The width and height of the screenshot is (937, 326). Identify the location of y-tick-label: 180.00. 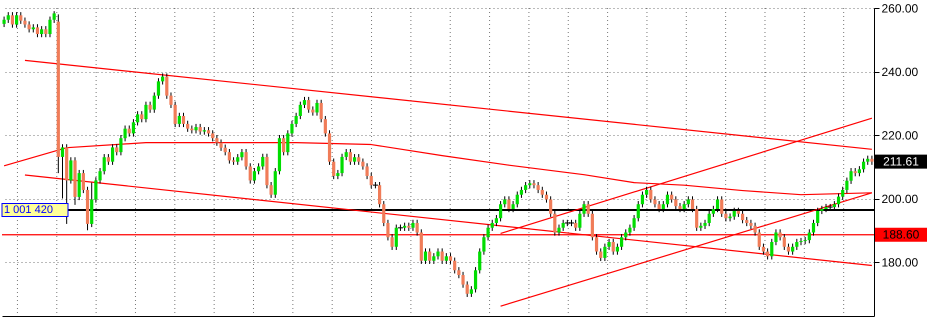
(900, 263).